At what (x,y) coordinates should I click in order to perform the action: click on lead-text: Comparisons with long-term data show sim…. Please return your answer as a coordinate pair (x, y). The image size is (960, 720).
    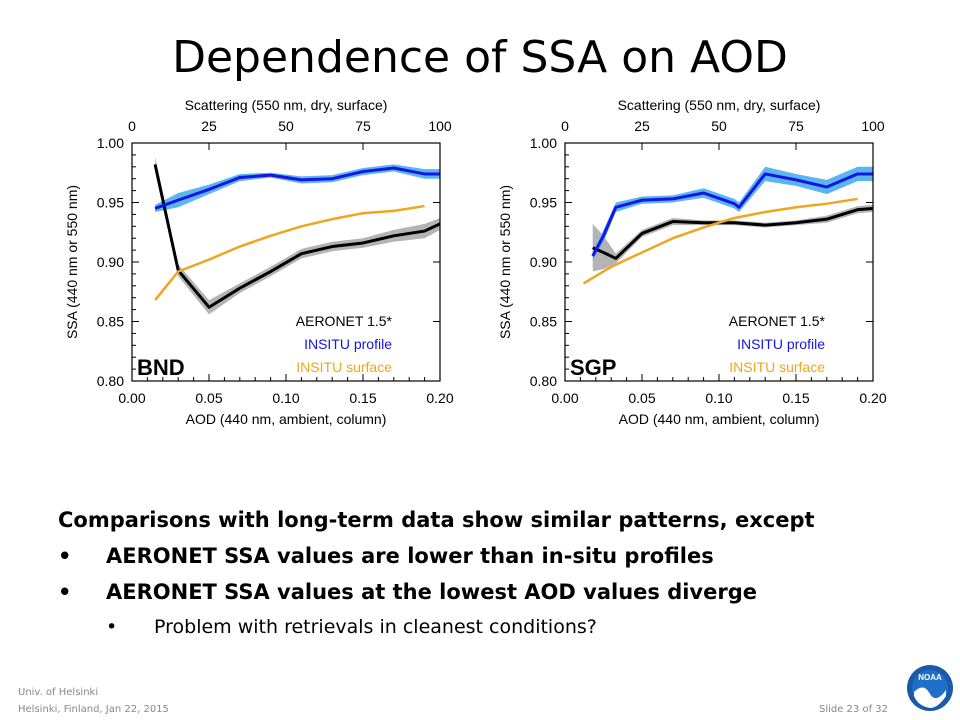
    Looking at the image, I should click on (436, 520).